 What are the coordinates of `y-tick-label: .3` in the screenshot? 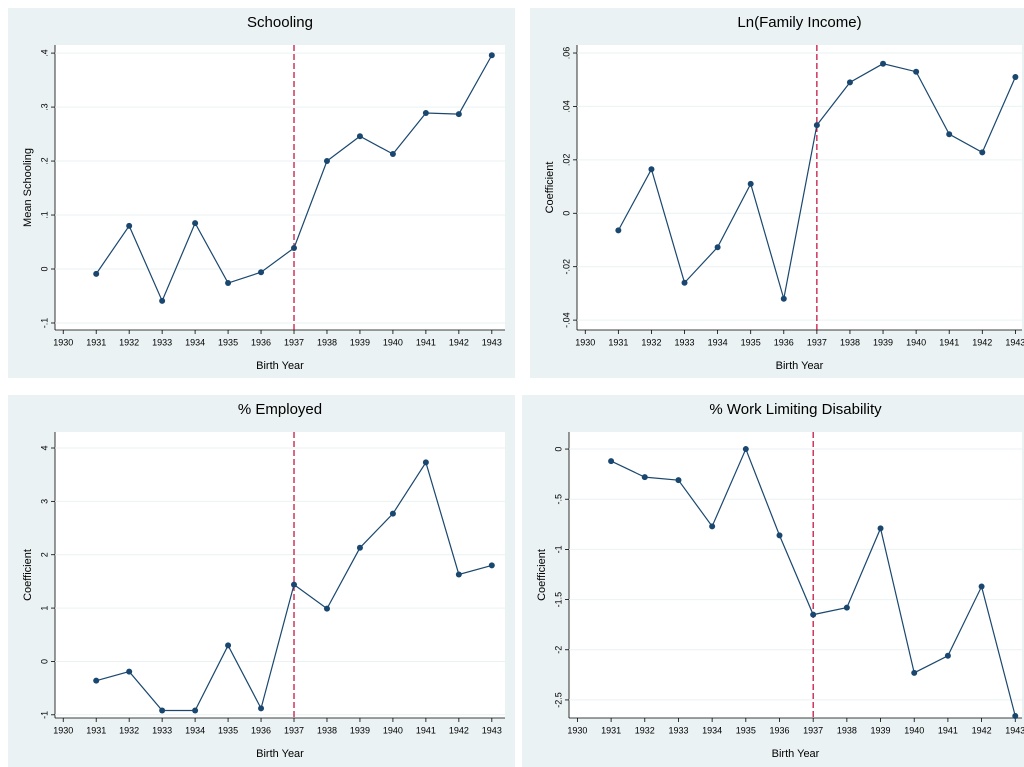 It's located at (44, 107).